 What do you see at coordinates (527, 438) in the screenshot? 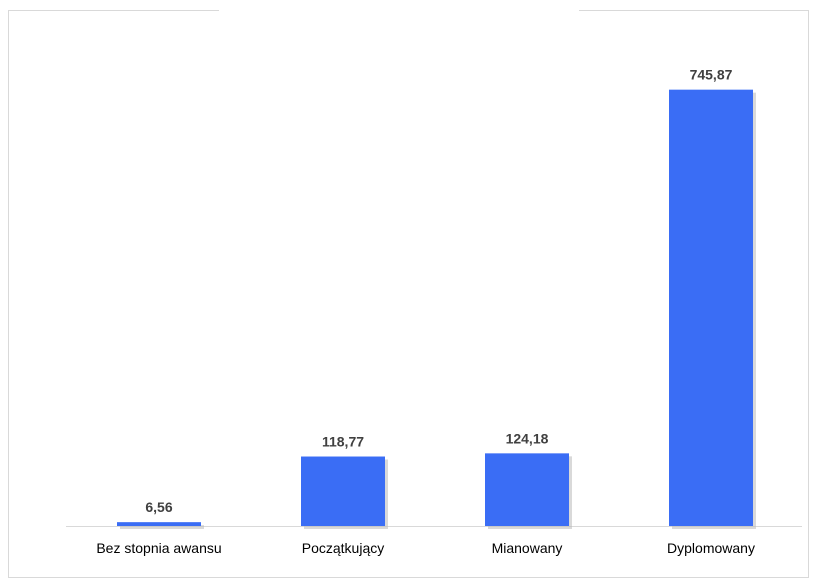
I see `value-label-3: 124,18` at bounding box center [527, 438].